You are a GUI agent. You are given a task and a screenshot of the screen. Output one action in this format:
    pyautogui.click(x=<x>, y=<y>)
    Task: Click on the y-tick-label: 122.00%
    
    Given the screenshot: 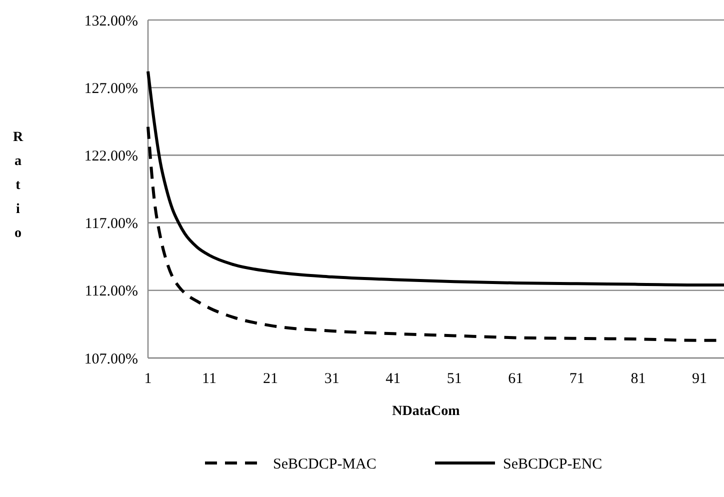 What is the action you would take?
    pyautogui.click(x=111, y=156)
    